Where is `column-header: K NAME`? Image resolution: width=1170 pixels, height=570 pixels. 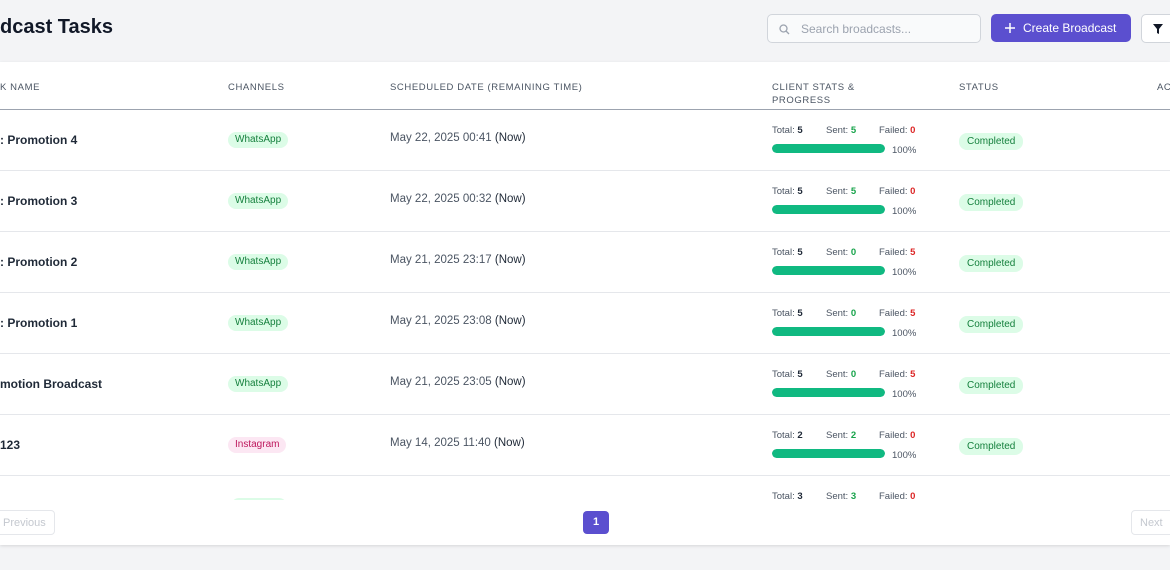
column-header: K NAME is located at coordinates (20, 87).